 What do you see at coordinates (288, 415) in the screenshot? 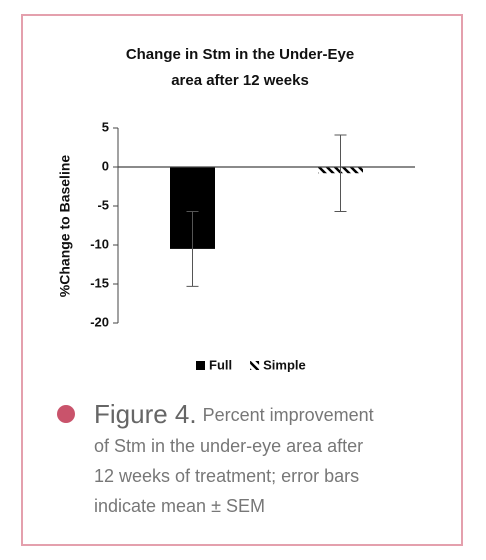
I see `caption-line: Percent improvement` at bounding box center [288, 415].